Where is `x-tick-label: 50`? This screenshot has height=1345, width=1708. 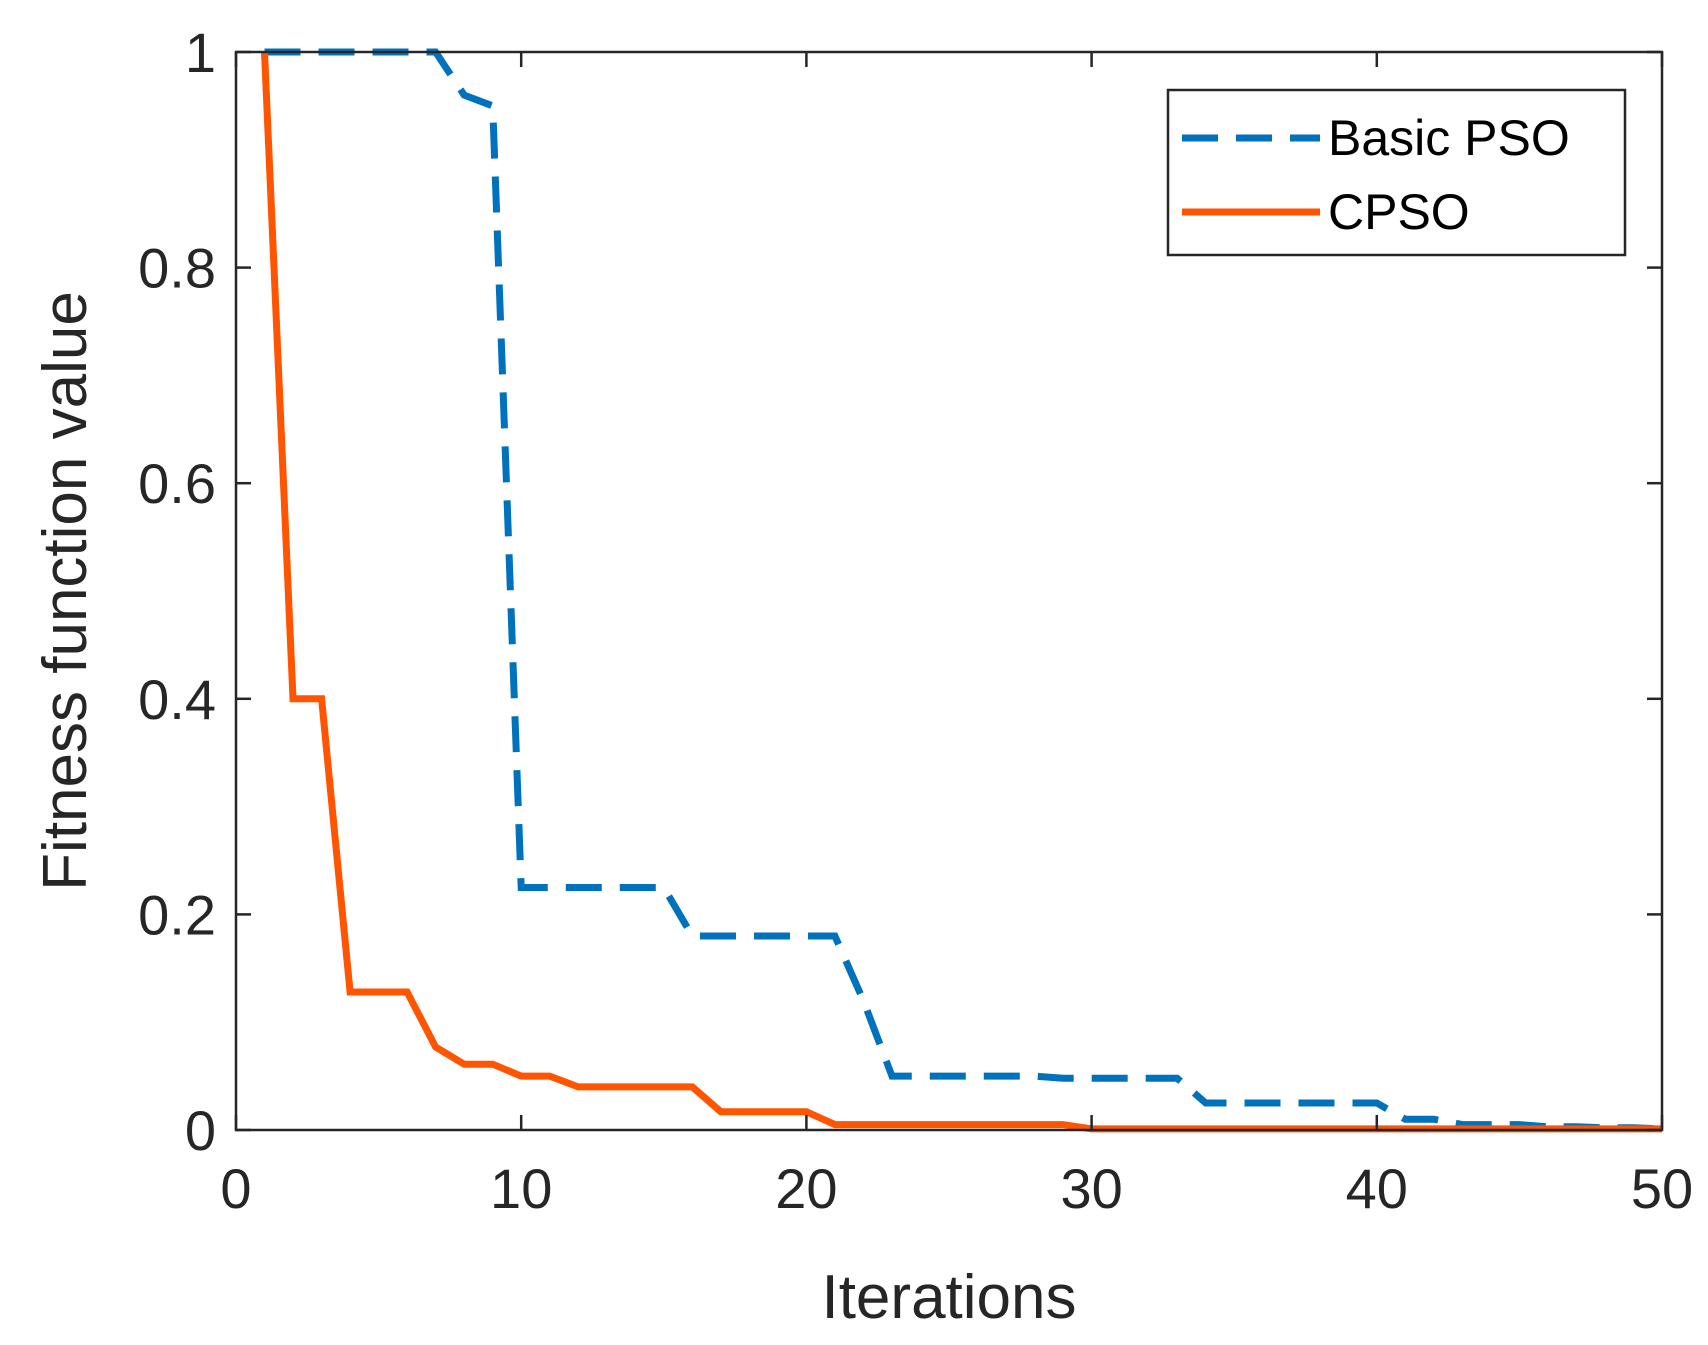 x-tick-label: 50 is located at coordinates (1662, 1188).